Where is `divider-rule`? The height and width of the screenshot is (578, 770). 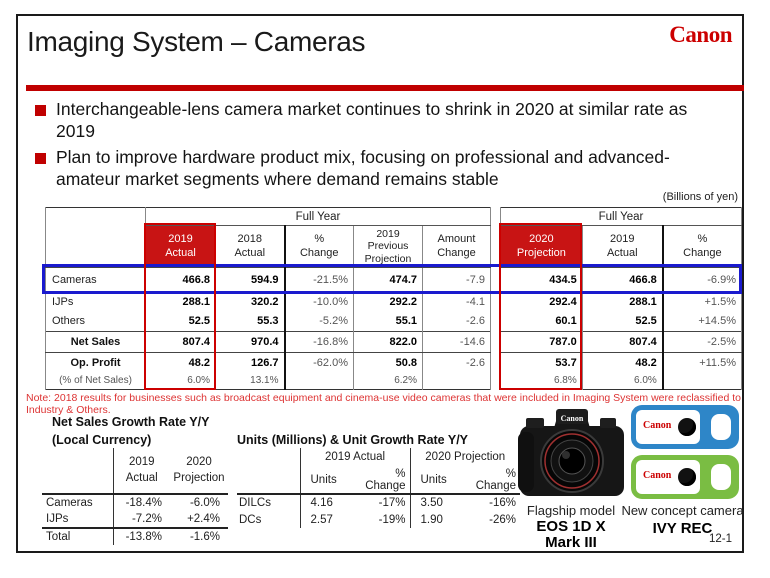
divider-rule is located at coordinates (385, 88).